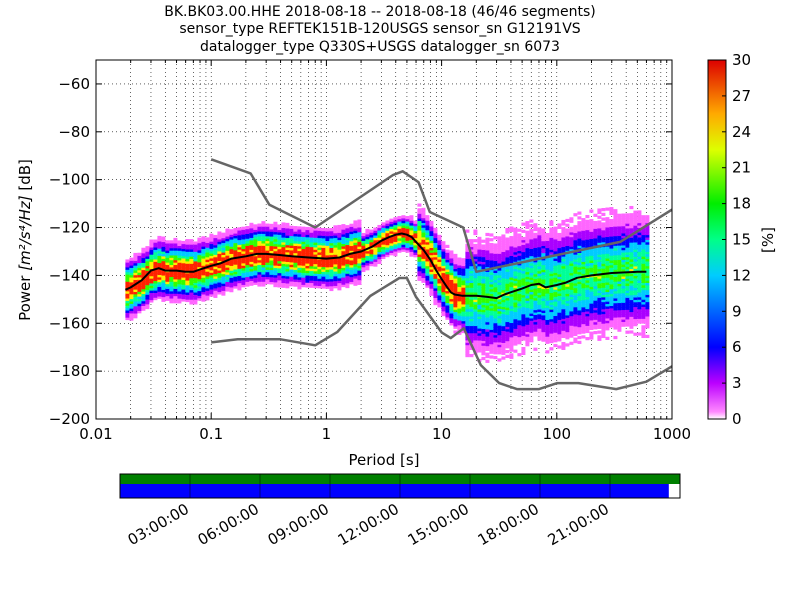 Image resolution: width=800 pixels, height=600 pixels. What do you see at coordinates (441, 333) in the screenshot?
I see `low-noise-model-line` at bounding box center [441, 333].